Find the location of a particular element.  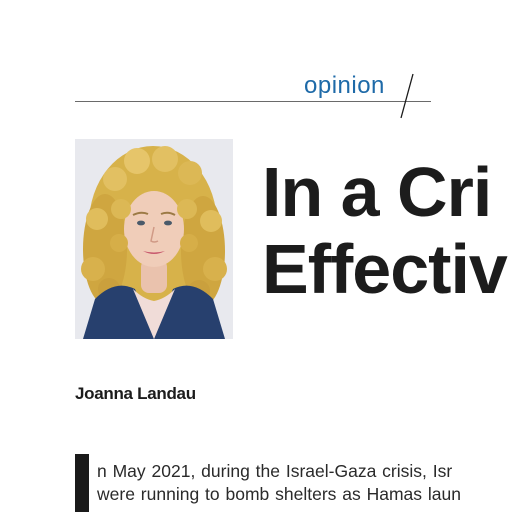

headline-line-1: In a Cri is located at coordinates (377, 192).